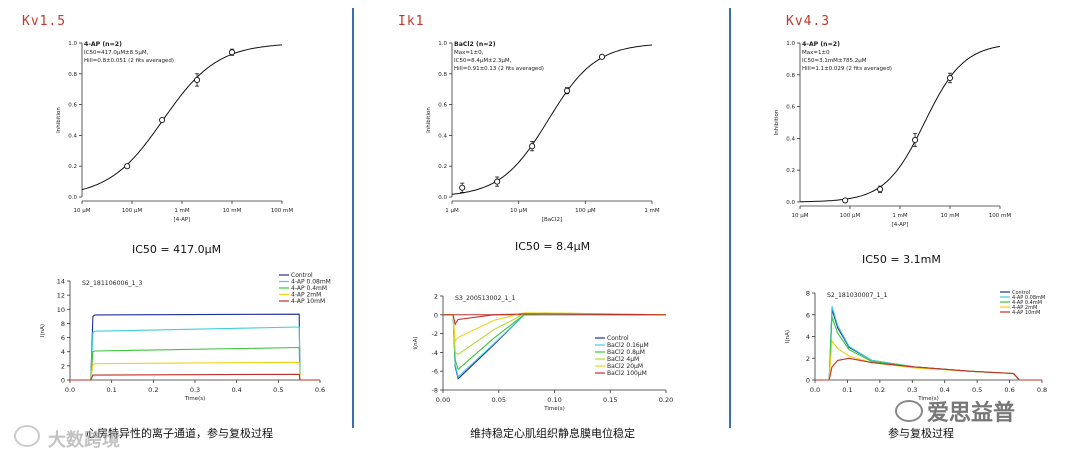  What do you see at coordinates (950, 78) in the screenshot?
I see `dose-2-data-point` at bounding box center [950, 78].